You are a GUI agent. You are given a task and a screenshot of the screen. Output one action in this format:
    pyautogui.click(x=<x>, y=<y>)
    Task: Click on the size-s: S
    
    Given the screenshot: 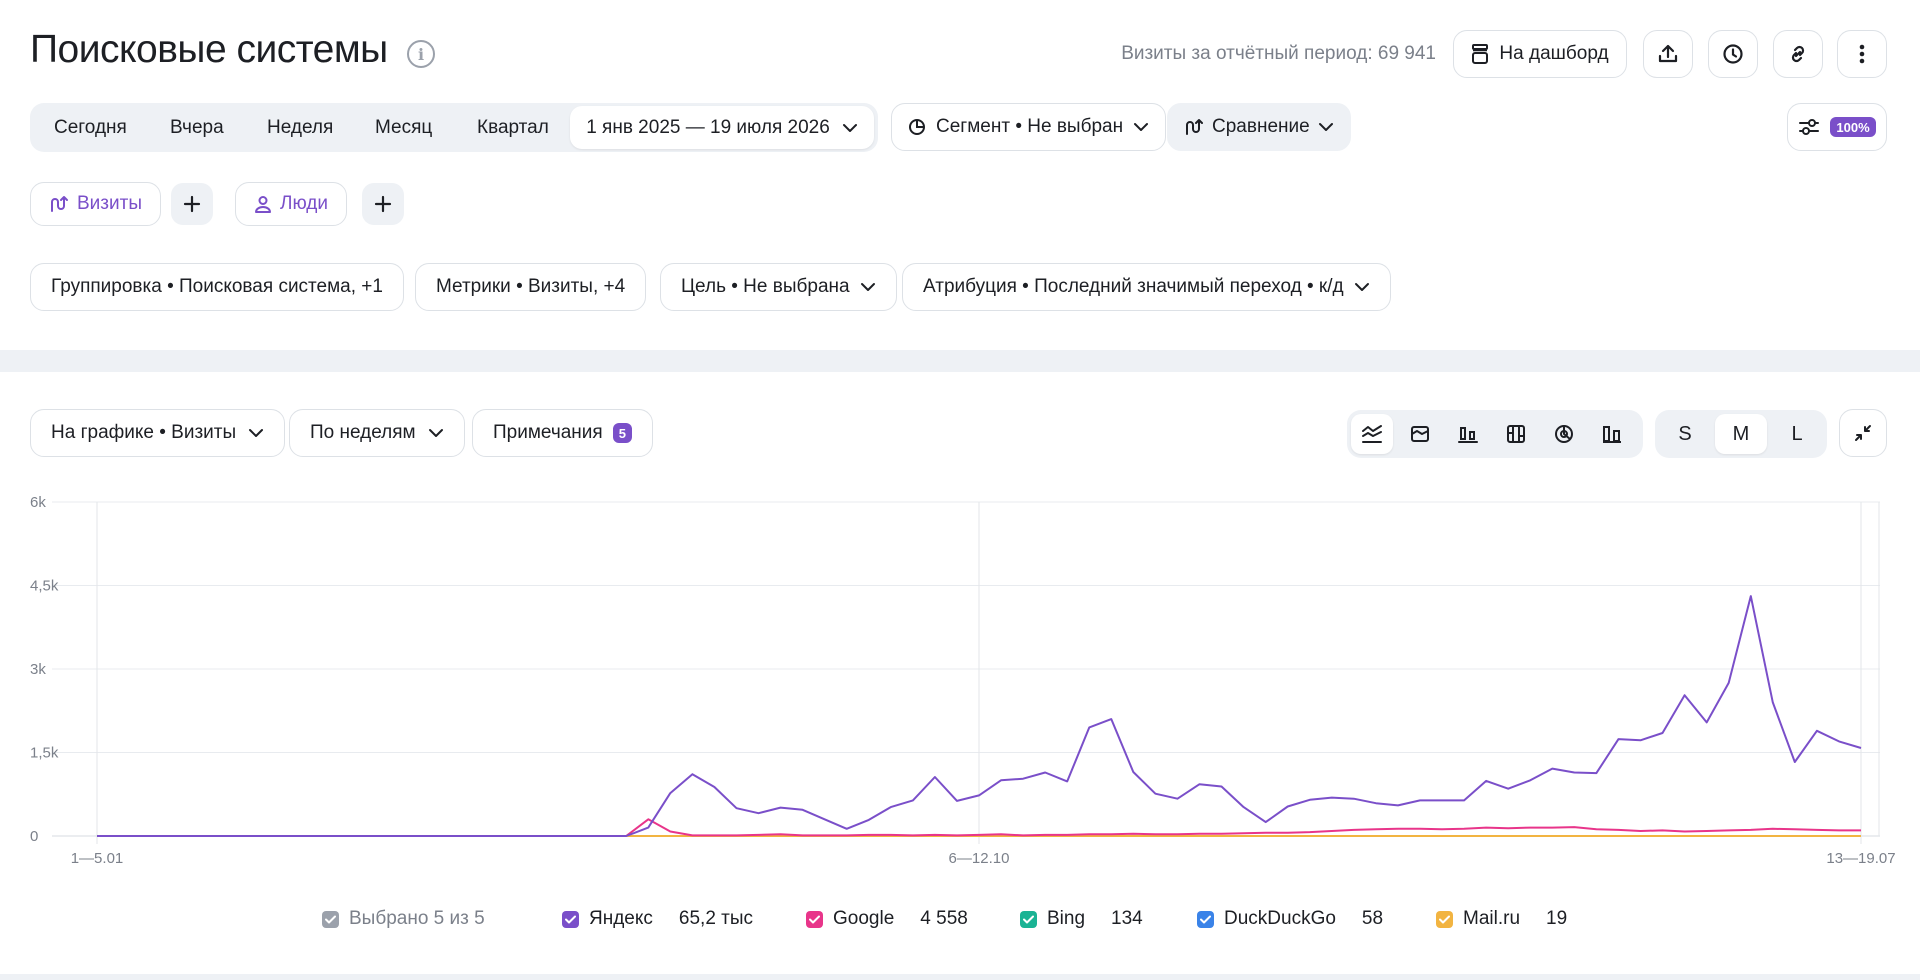 What is the action you would take?
    pyautogui.click(x=1685, y=433)
    